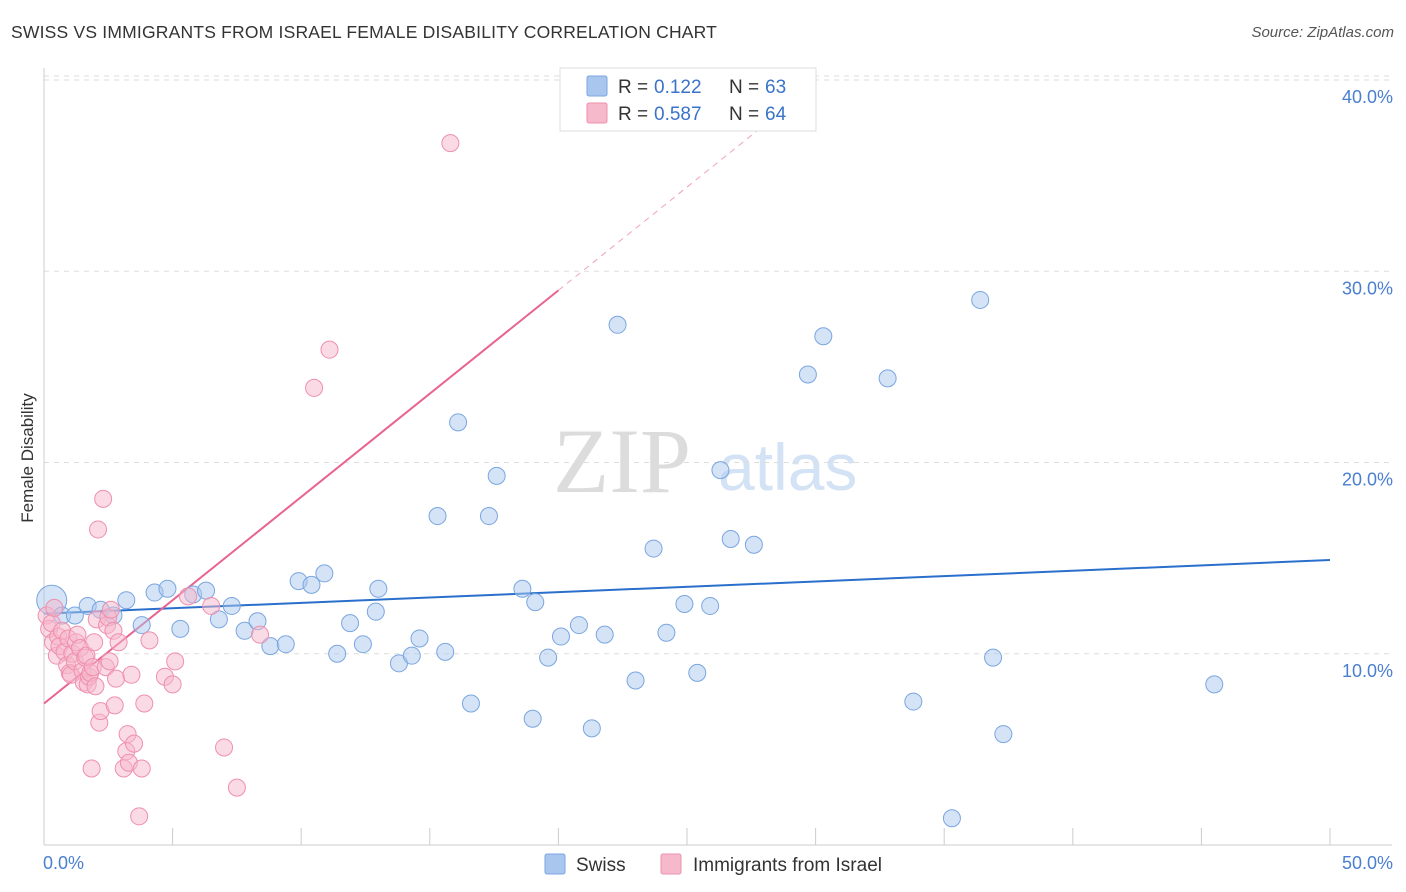 The image size is (1406, 892). What do you see at coordinates (622, 461) in the screenshot?
I see `watermark-zip: ZIP` at bounding box center [622, 461].